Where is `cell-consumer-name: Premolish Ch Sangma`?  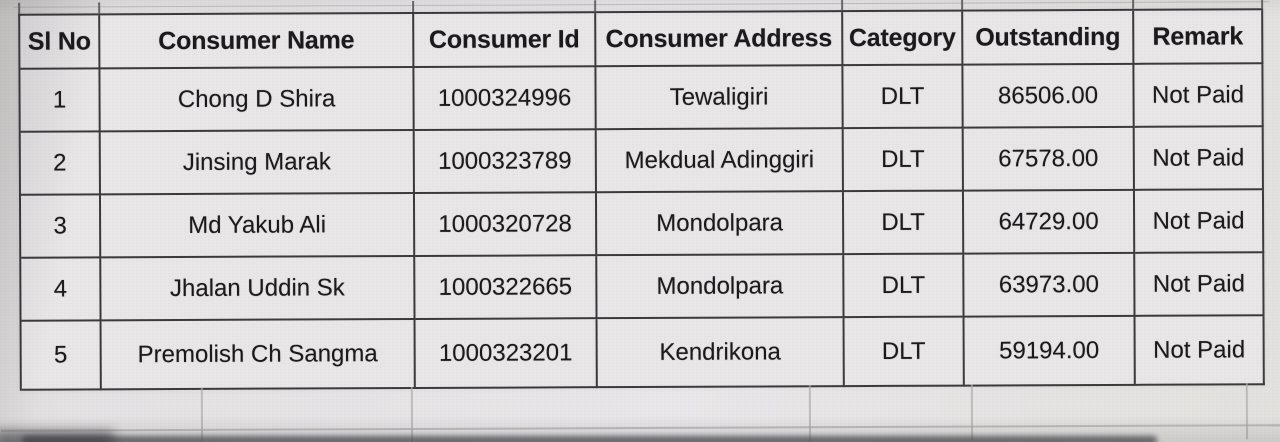
cell-consumer-name: Premolish Ch Sangma is located at coordinates (258, 355).